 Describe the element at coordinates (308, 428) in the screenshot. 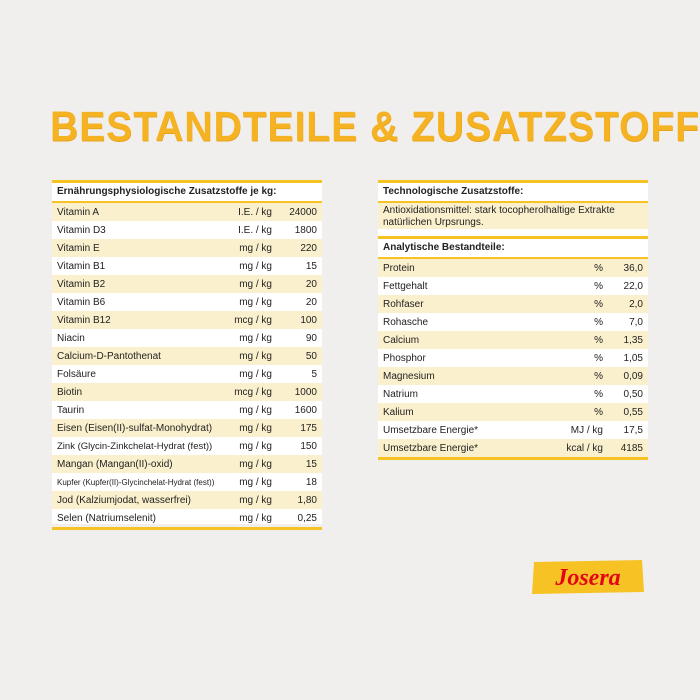

I see `row-value: 175` at that location.